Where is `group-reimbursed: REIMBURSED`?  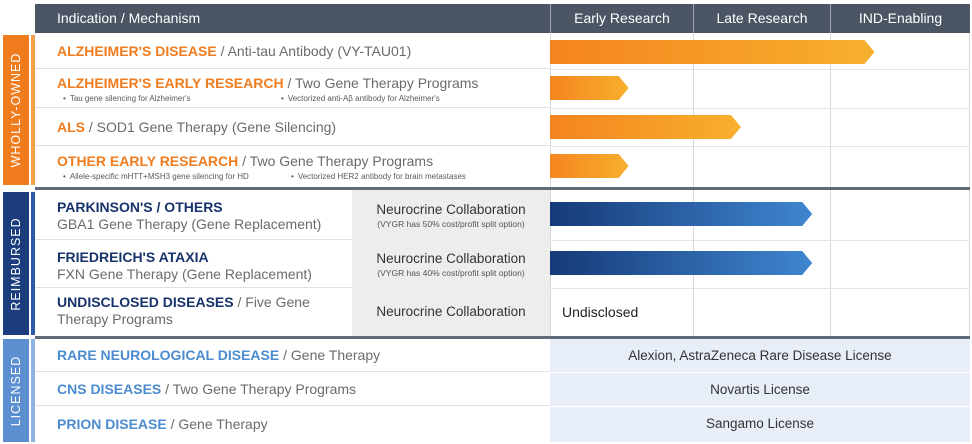
group-reimbursed: REIMBURSED is located at coordinates (16, 263).